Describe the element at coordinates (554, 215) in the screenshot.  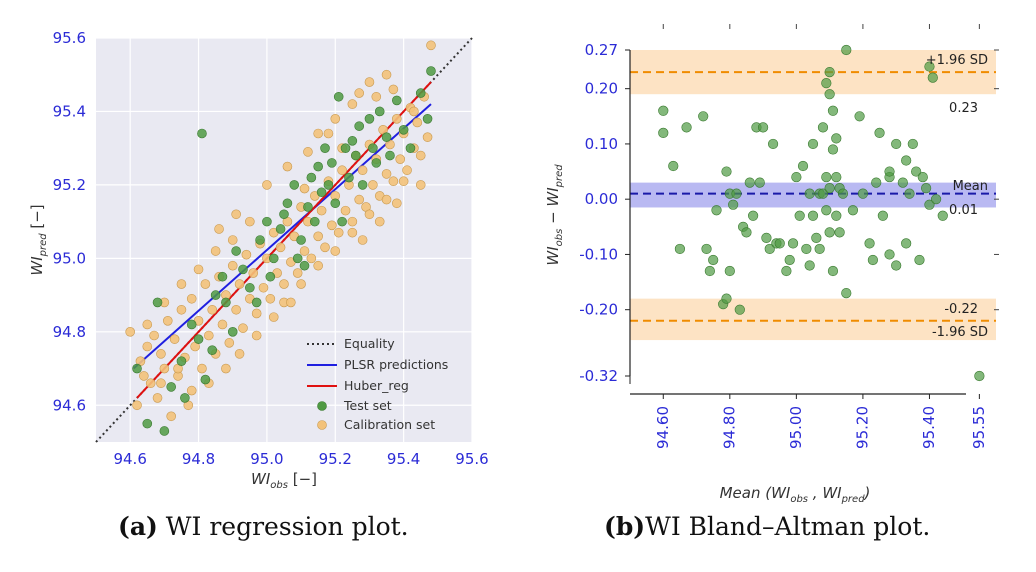
I see `y-axis-label: WIobs − WIpred` at that location.